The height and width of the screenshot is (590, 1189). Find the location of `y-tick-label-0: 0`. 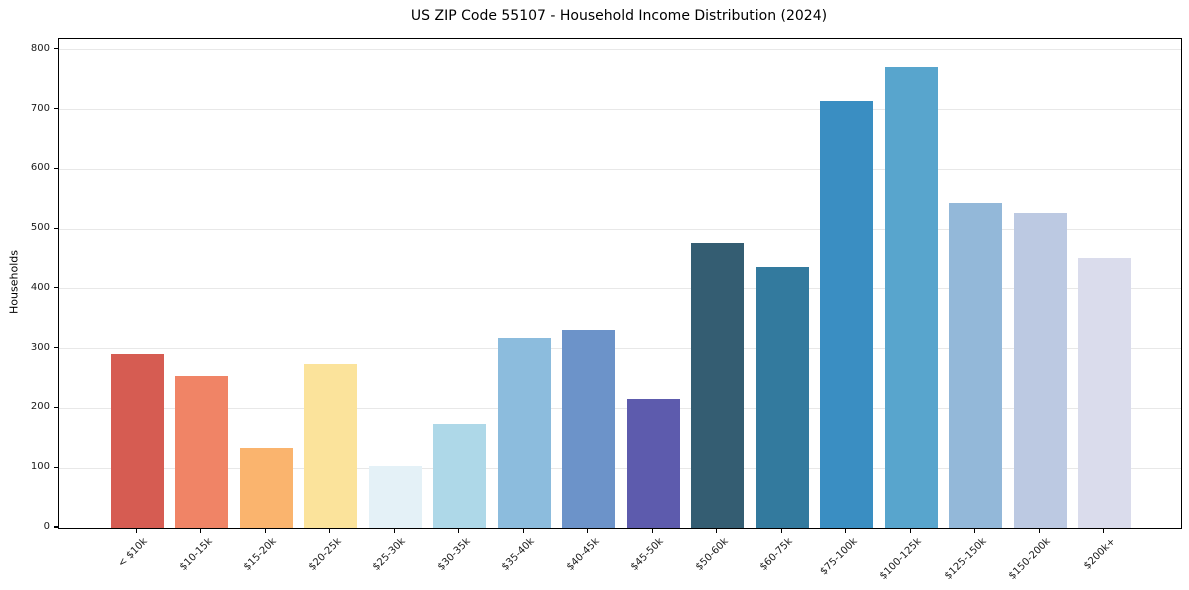

y-tick-label-0: 0 is located at coordinates (46, 526).